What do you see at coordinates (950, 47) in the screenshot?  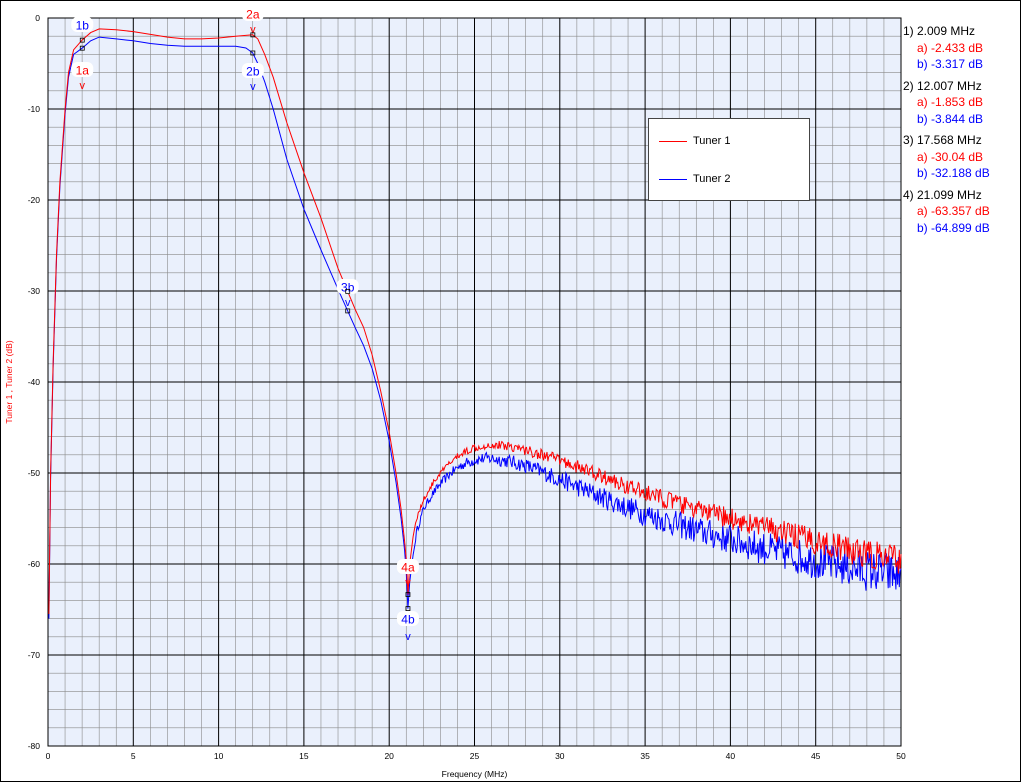 I see `marker-1-value-a: a) -2.433 dB` at bounding box center [950, 47].